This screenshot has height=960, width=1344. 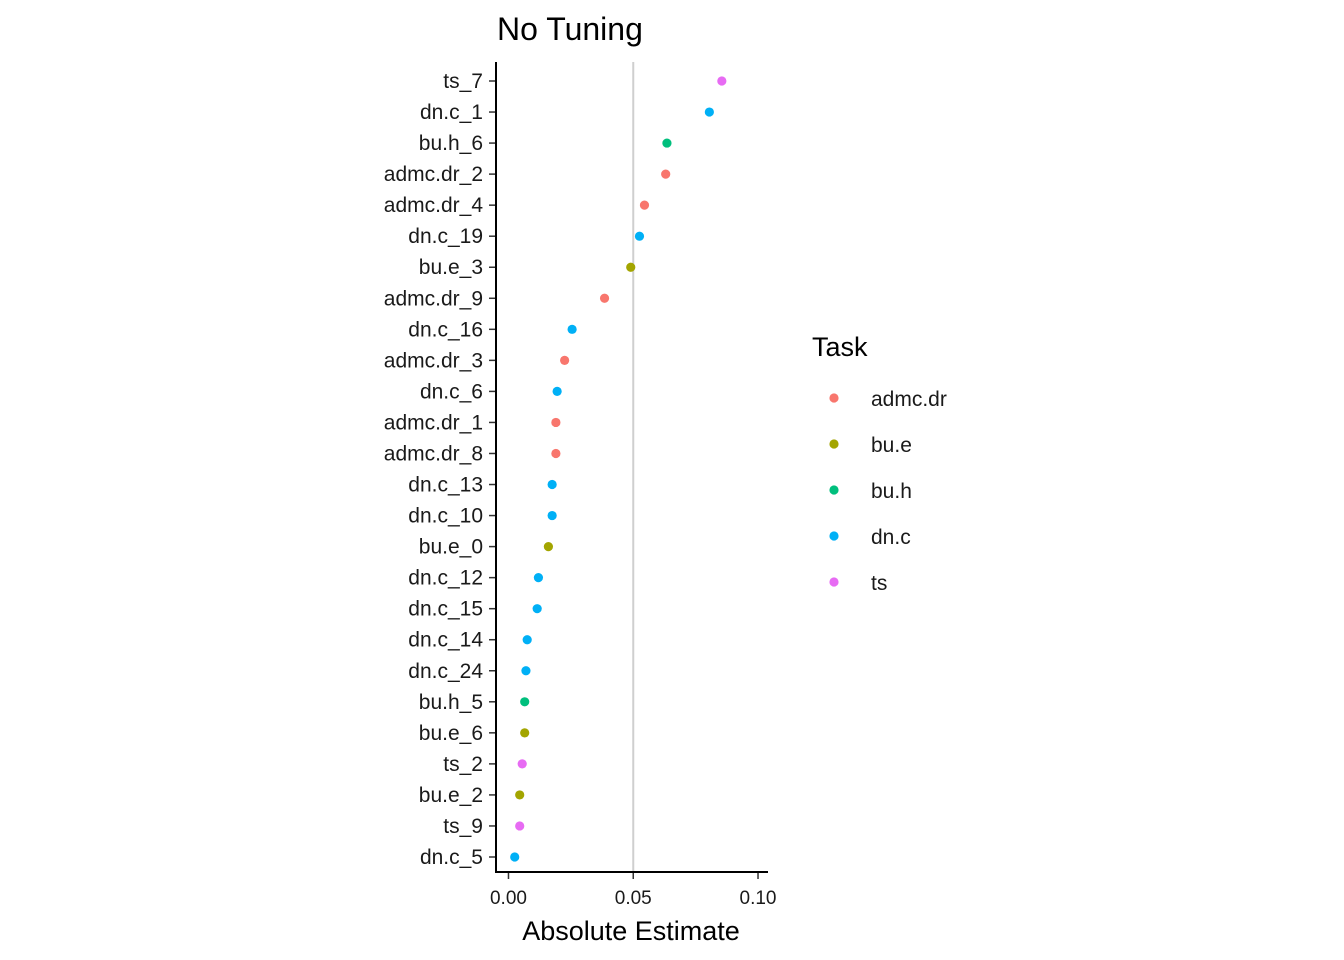 I want to click on legend-label: bu.e, so click(x=891, y=445).